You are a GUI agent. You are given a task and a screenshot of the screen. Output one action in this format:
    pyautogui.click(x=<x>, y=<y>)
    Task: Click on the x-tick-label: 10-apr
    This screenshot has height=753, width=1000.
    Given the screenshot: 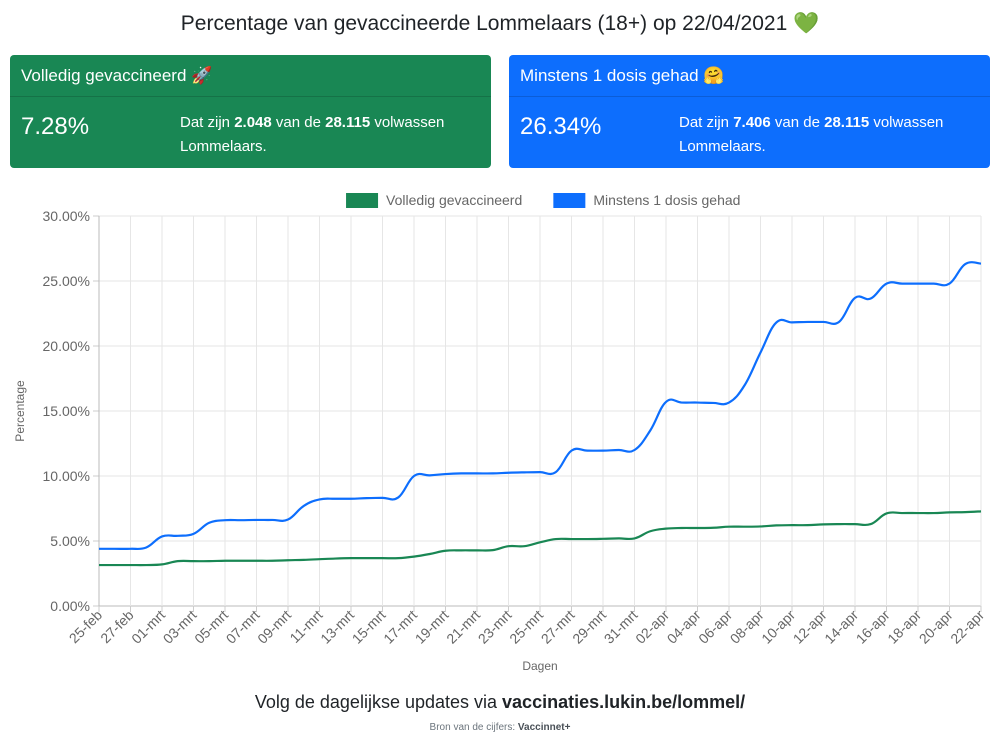 What is the action you would take?
    pyautogui.click(x=778, y=627)
    